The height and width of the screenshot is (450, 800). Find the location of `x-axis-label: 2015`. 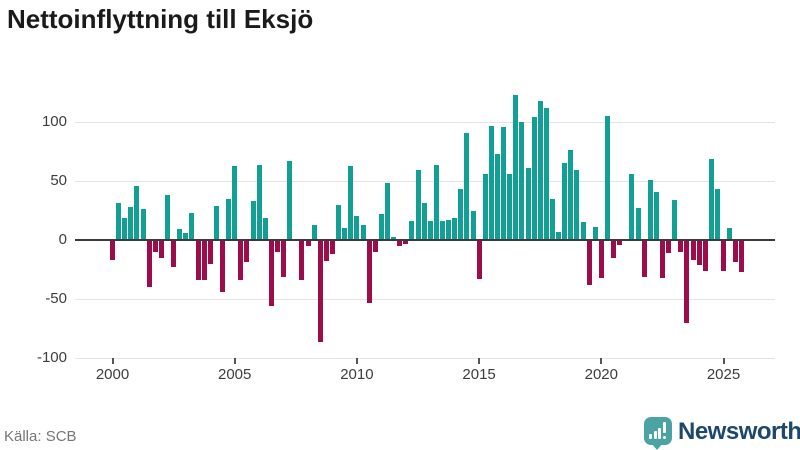

x-axis-label: 2015 is located at coordinates (479, 374).